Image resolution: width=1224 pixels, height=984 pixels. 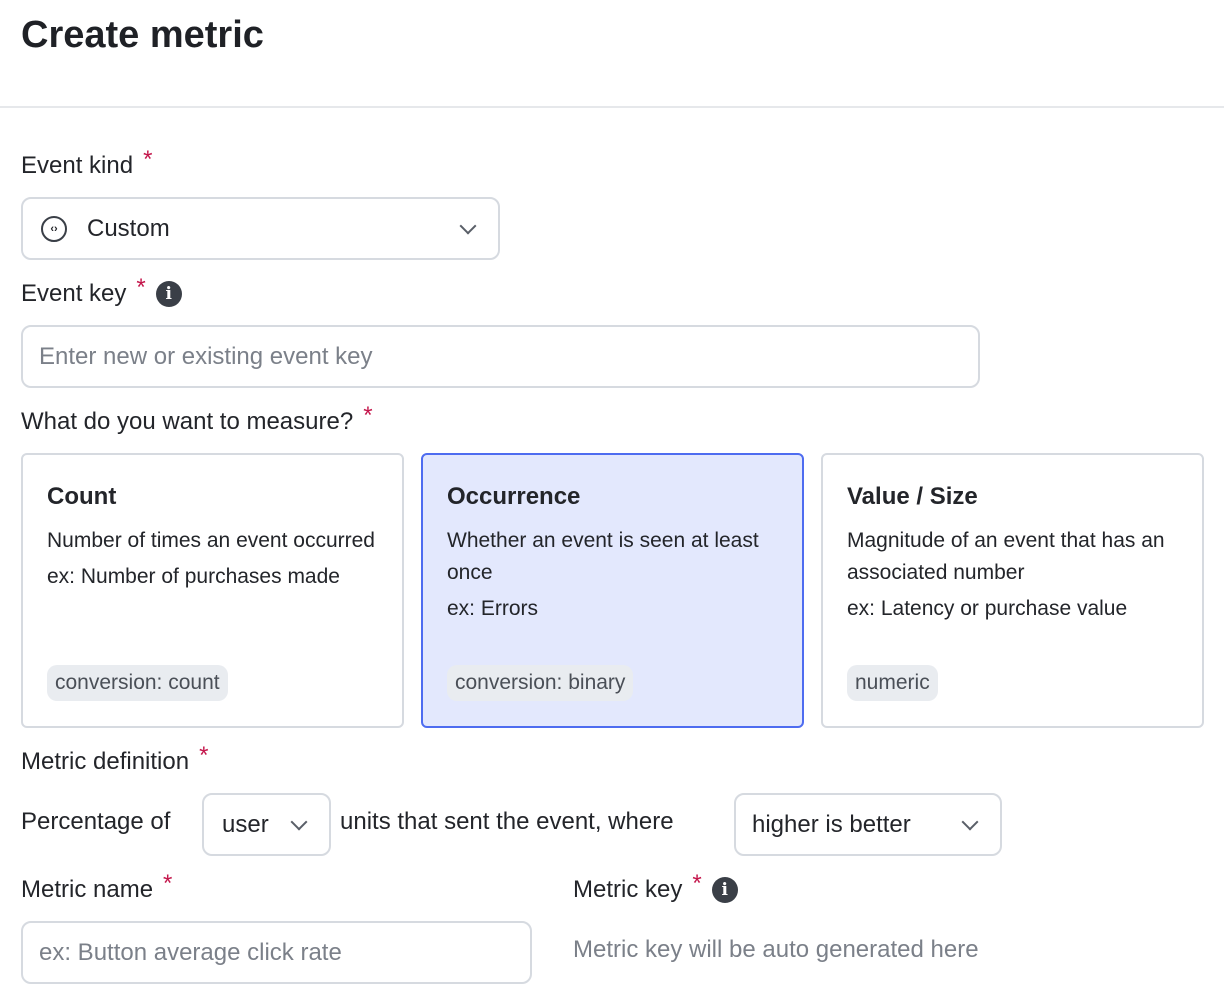 What do you see at coordinates (500, 356) in the screenshot?
I see `event-key-input: Enter new or existing event key` at bounding box center [500, 356].